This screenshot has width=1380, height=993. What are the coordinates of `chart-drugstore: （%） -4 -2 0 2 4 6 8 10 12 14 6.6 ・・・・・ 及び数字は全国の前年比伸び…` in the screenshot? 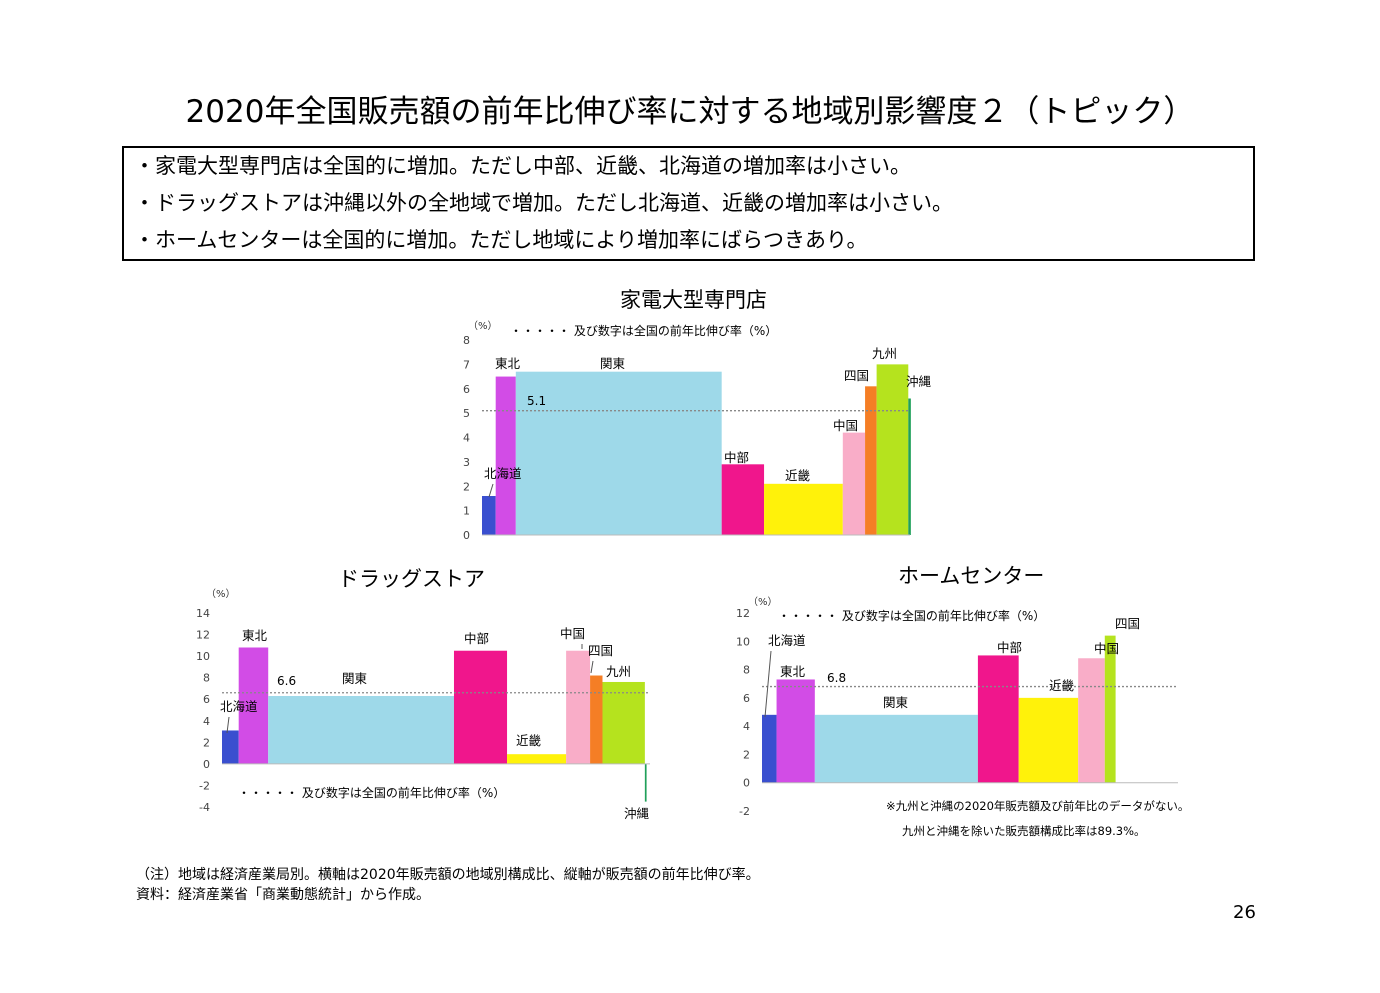 It's located at (423, 704).